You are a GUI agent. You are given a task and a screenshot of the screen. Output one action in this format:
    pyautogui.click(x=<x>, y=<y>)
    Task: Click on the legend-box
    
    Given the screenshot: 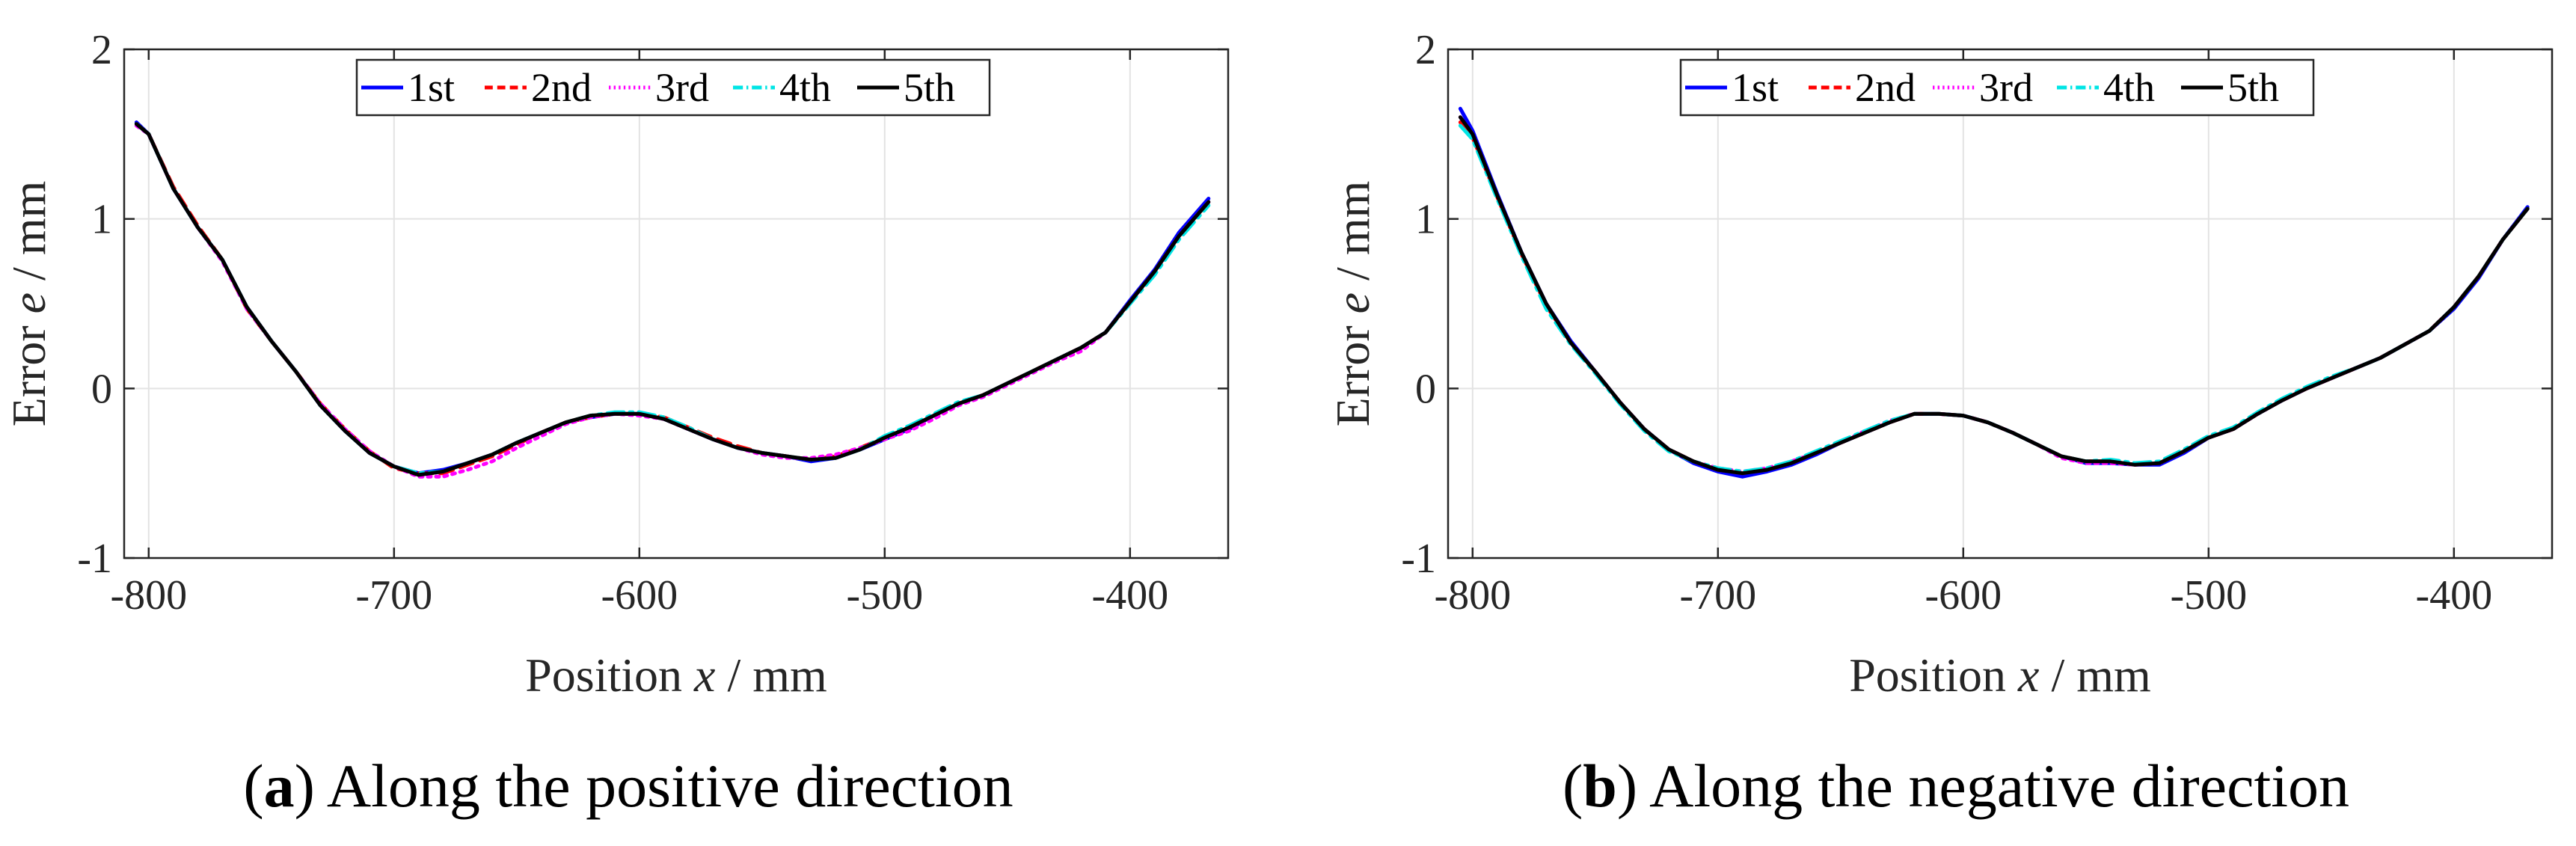 What is the action you would take?
    pyautogui.click(x=1997, y=88)
    